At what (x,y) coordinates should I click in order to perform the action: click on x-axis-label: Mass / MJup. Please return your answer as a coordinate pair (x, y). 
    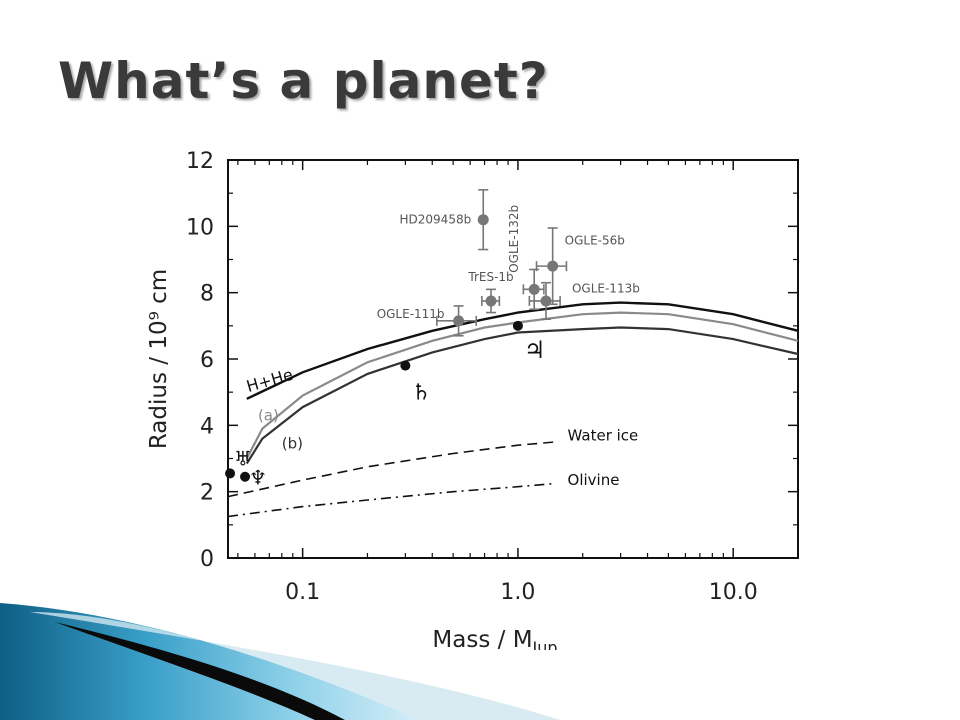
    Looking at the image, I should click on (494, 638).